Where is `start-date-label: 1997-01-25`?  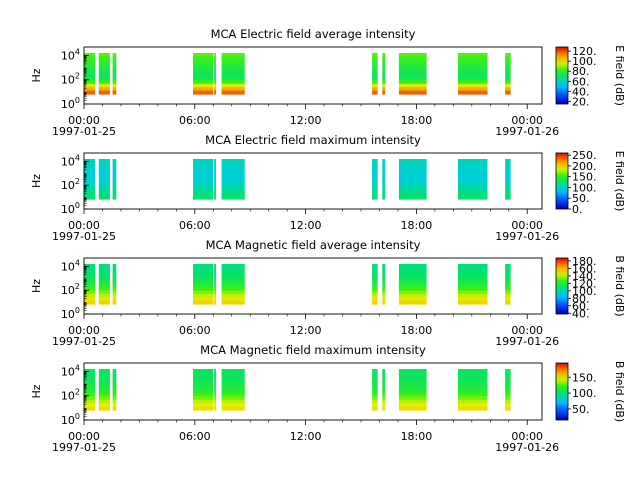 start-date-label: 1997-01-25 is located at coordinates (84, 236).